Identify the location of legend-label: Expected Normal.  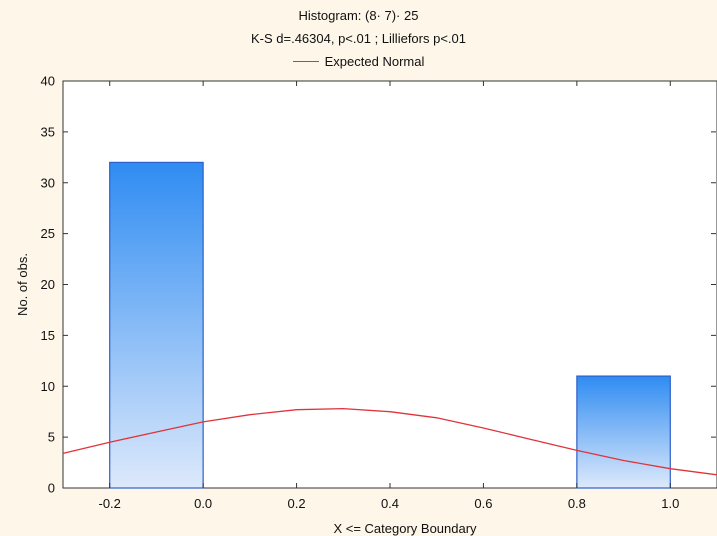
(374, 61).